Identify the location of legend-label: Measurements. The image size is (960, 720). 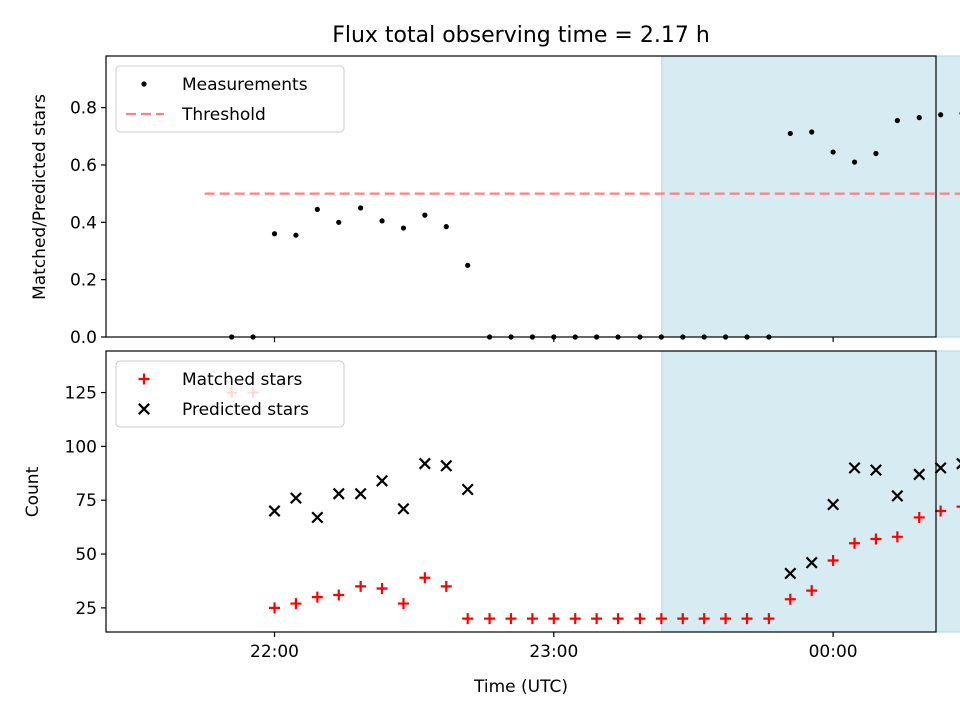
(245, 85).